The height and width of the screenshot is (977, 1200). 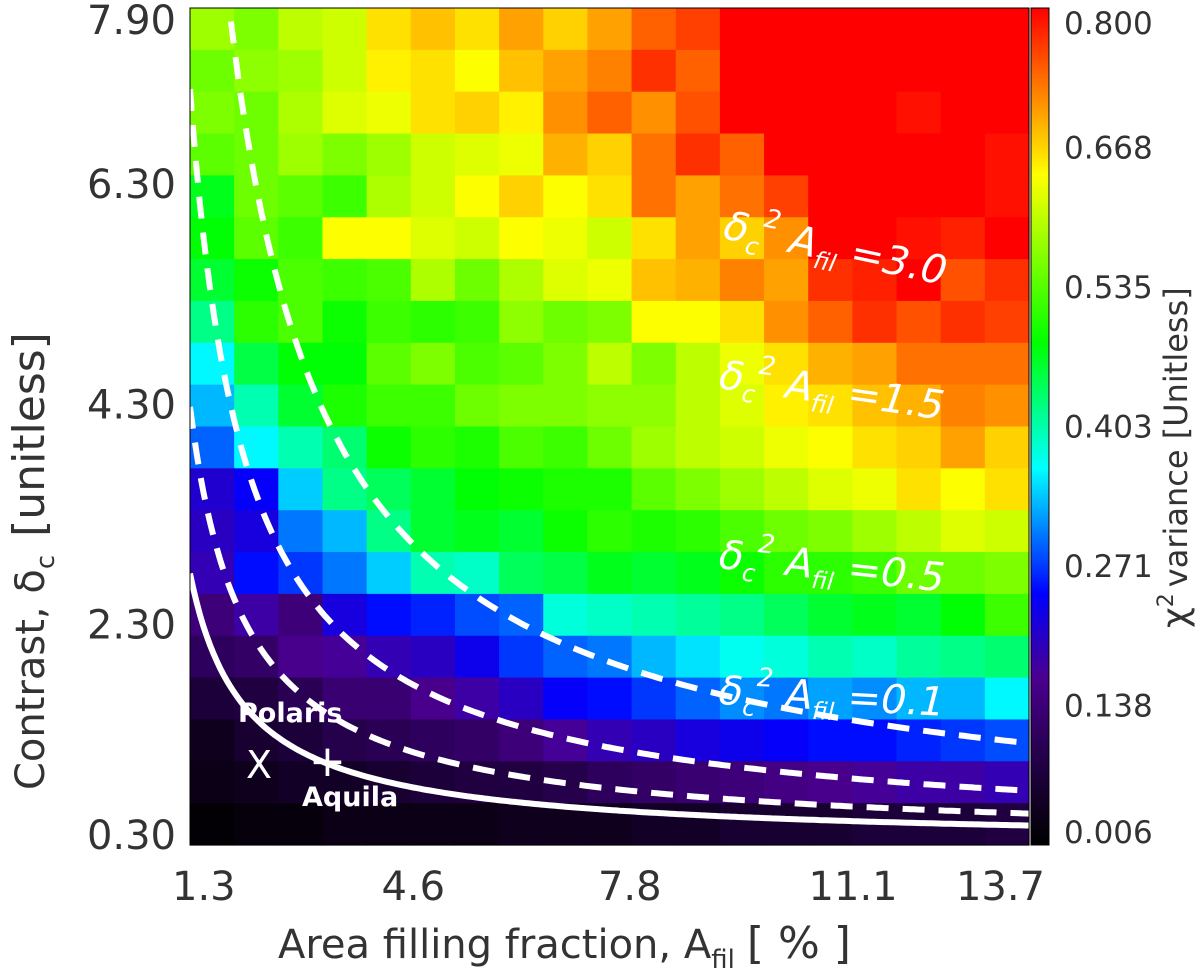 I want to click on curve-label-0-1: δc2 Afil =0.1, so click(x=831, y=696).